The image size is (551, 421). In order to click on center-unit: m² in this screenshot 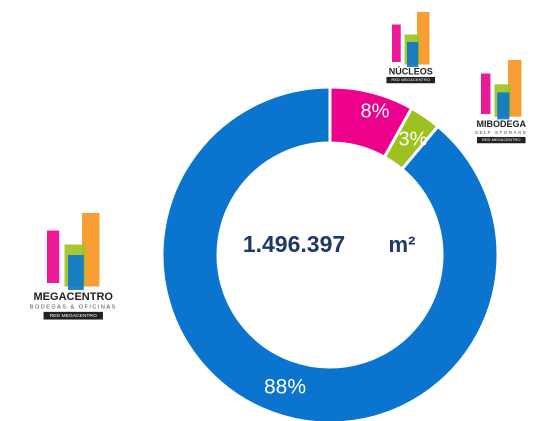, I will do `click(402, 244)`.